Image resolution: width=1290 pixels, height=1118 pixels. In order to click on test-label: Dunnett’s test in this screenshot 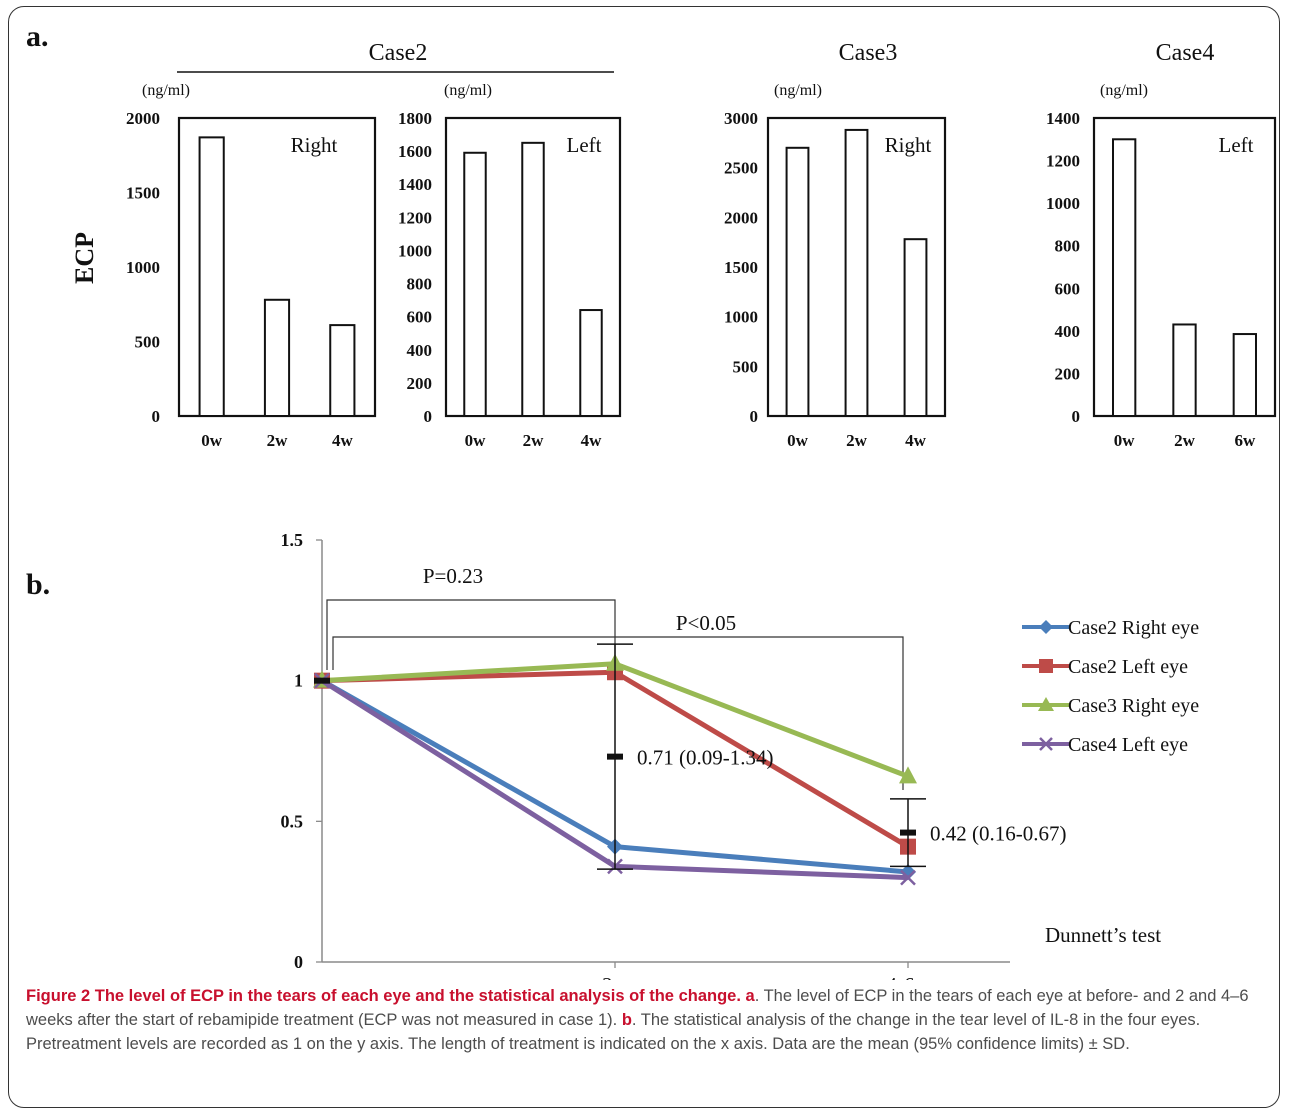, I will do `click(1103, 935)`.